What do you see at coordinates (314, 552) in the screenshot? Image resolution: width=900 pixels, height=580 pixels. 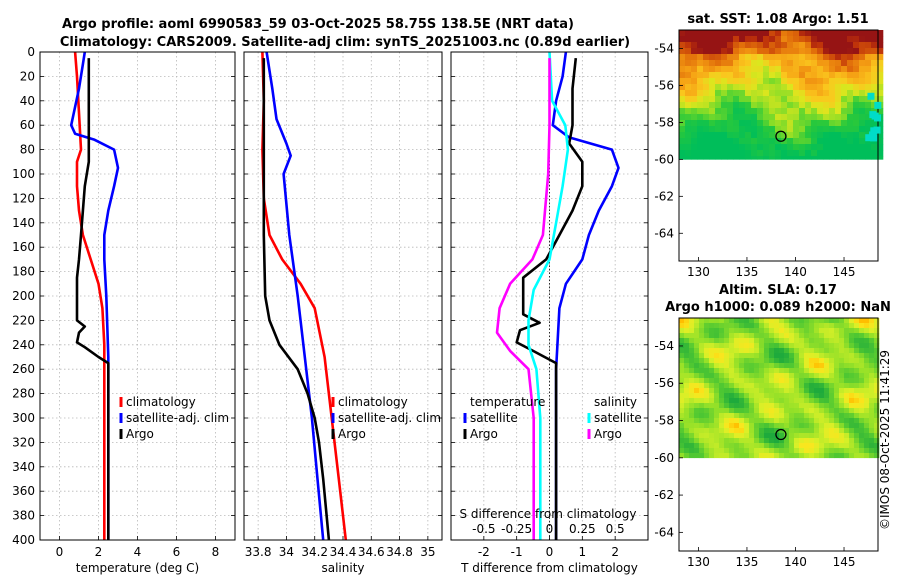 I see `x-tick-label: 34.2` at bounding box center [314, 552].